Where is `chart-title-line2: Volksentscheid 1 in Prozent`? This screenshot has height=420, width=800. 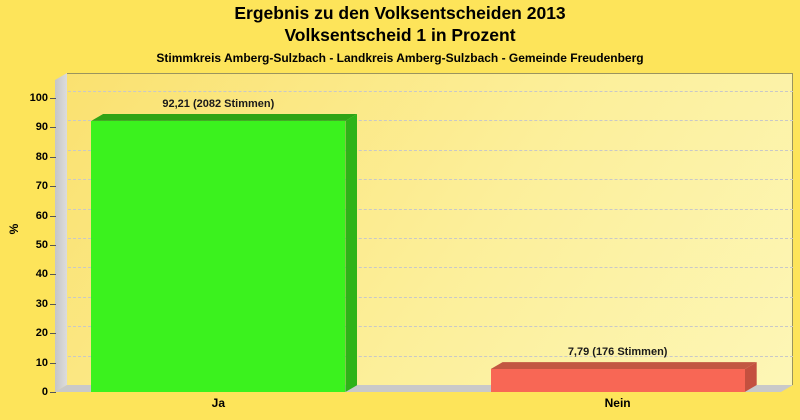
chart-title-line2: Volksentscheid 1 in Prozent is located at coordinates (400, 35).